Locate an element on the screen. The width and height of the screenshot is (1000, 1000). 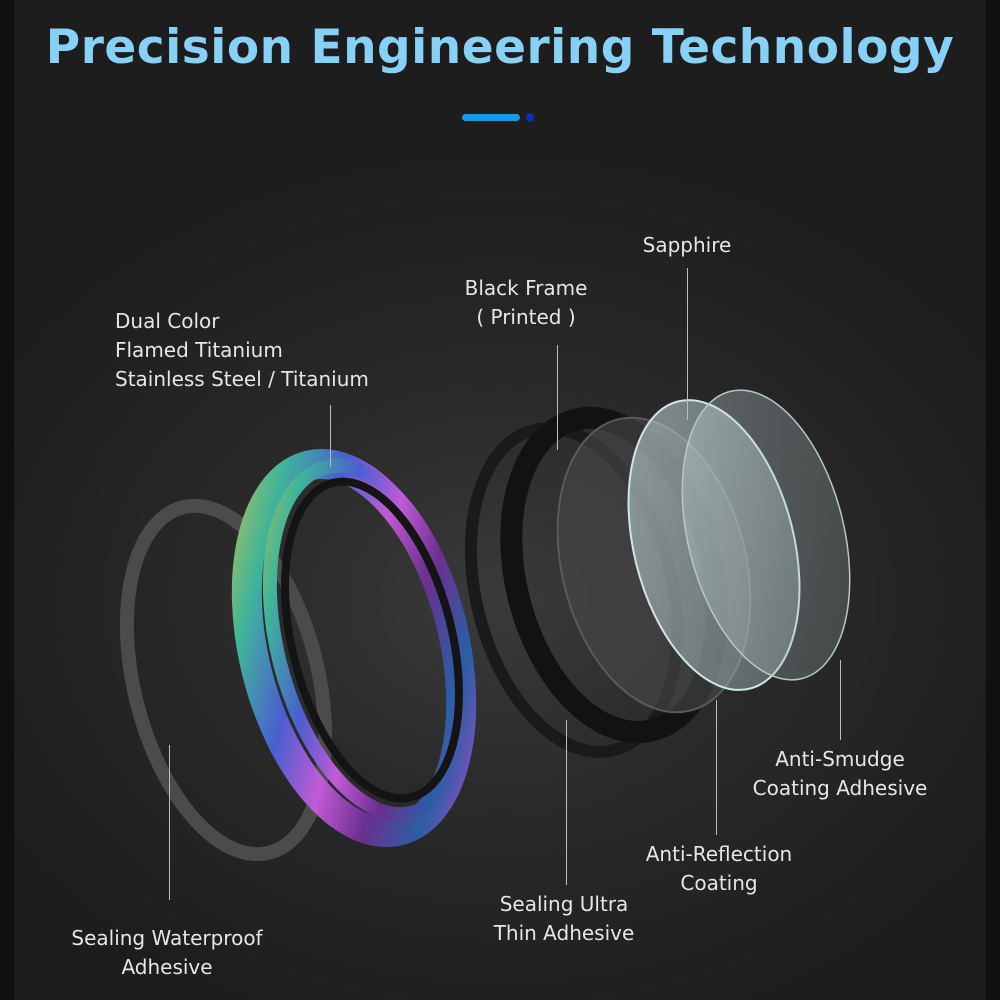
sealing-waterproof-label: Sealing Waterproof Adhesive is located at coordinates (167, 953).